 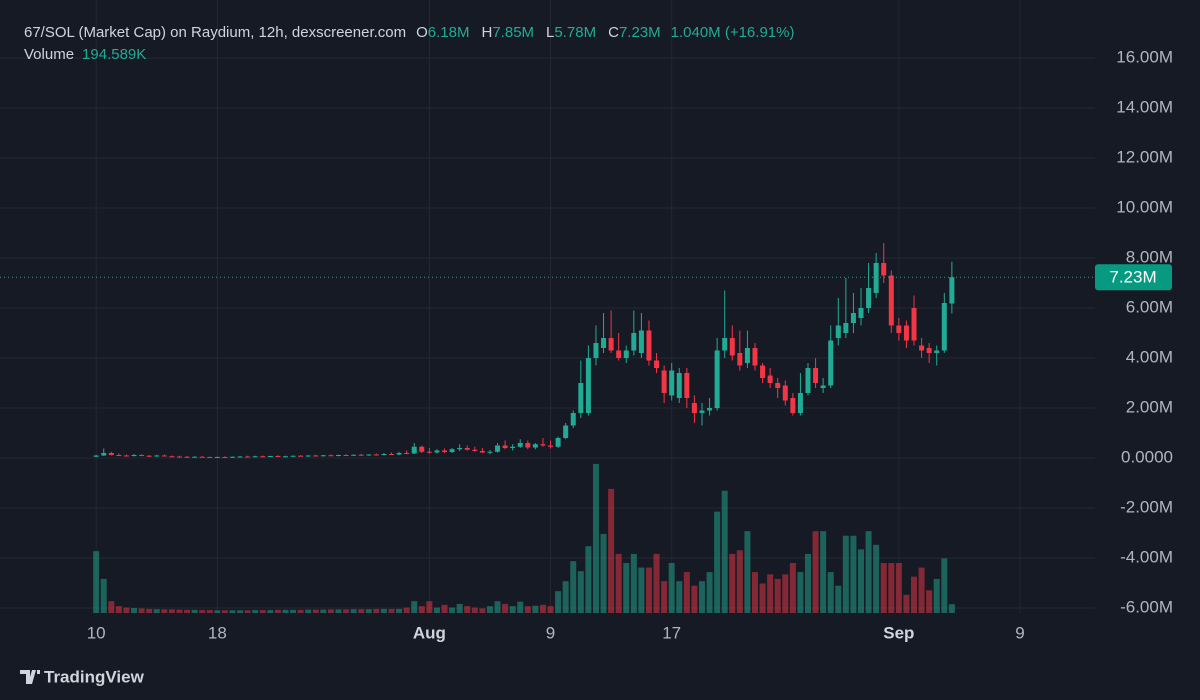 I want to click on last-price-tag, so click(x=1133, y=277).